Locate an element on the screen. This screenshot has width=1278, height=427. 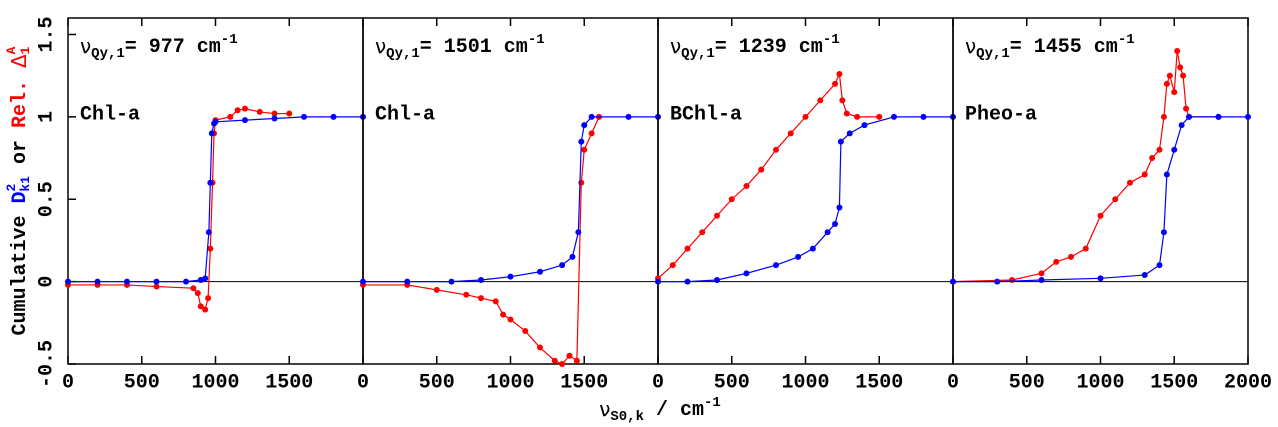
x-tick-label: 500 is located at coordinates (437, 382).